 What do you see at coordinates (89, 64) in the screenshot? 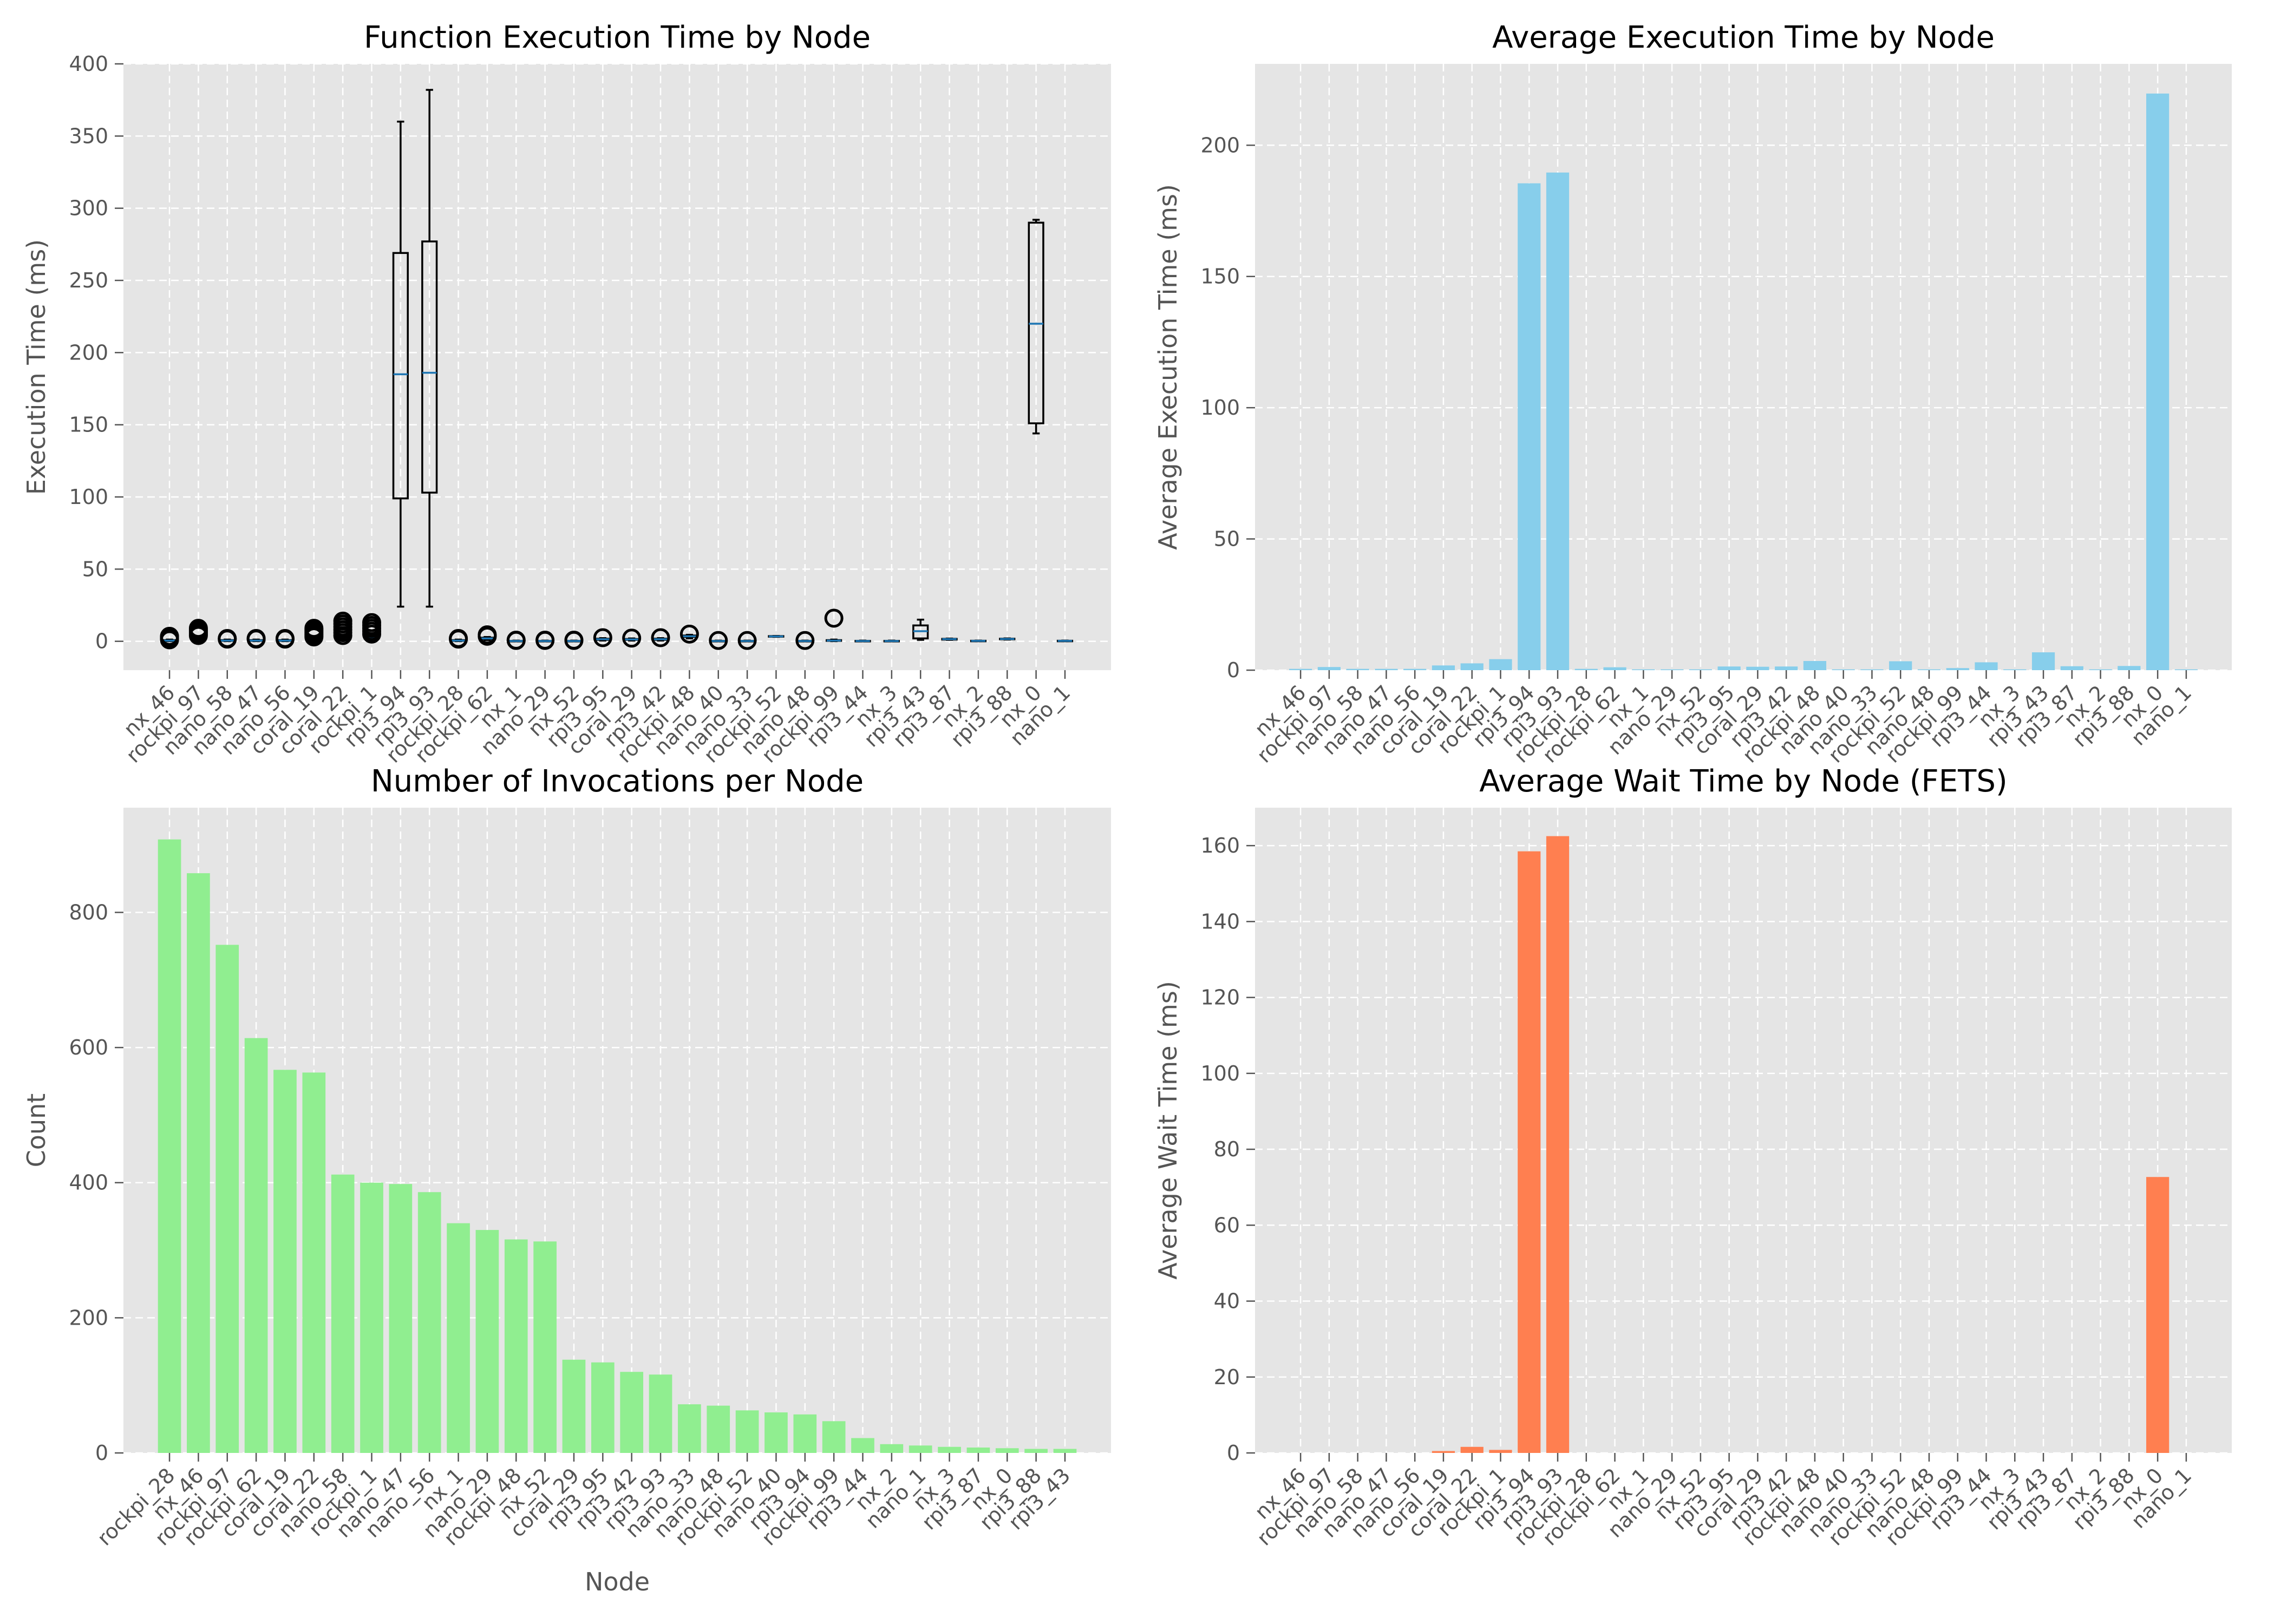
I see `ytick-label: 400` at bounding box center [89, 64].